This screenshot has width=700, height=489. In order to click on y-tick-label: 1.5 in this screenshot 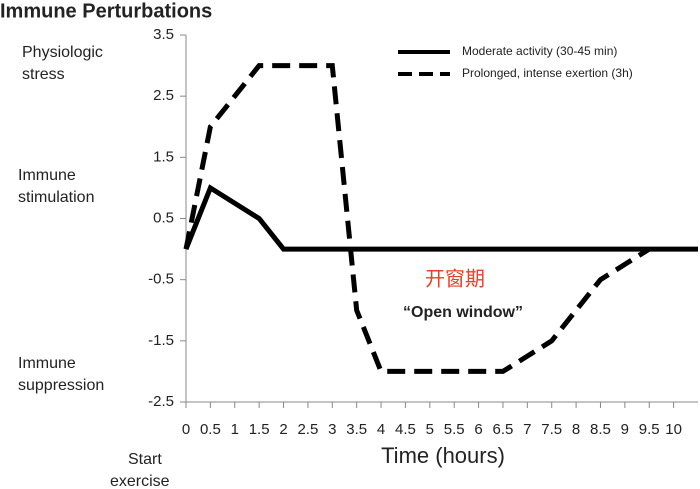, I will do `click(163, 156)`.